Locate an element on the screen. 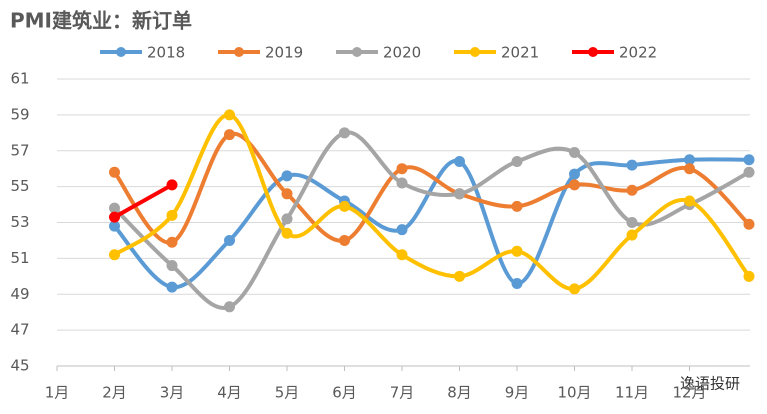 This screenshot has width=767, height=414. y-tick-label: 59 is located at coordinates (19, 114).